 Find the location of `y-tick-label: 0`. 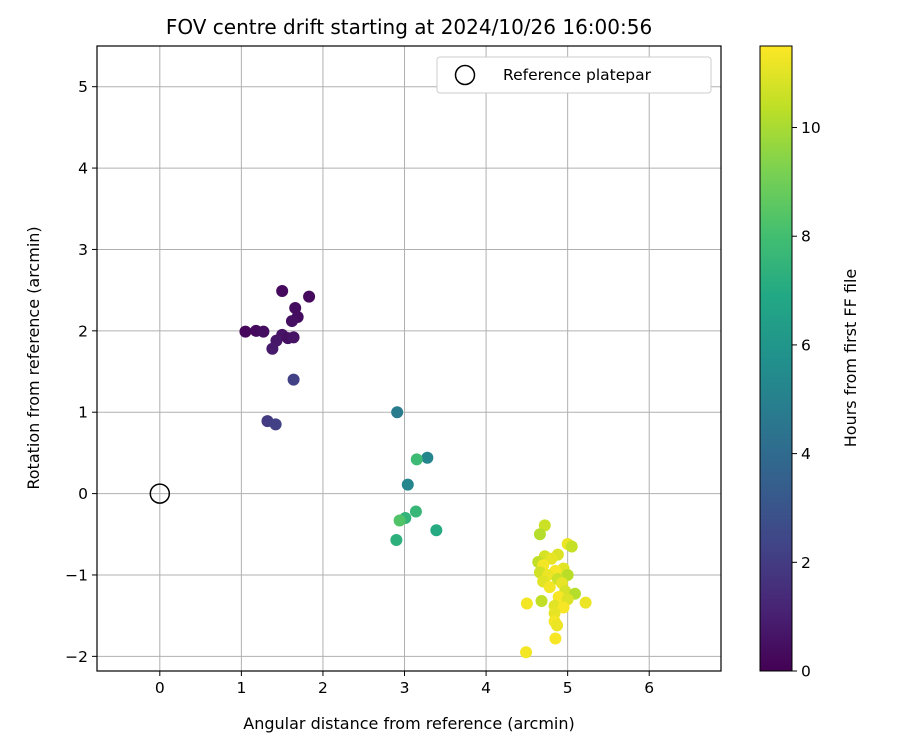

y-tick-label: 0 is located at coordinates (83, 494).